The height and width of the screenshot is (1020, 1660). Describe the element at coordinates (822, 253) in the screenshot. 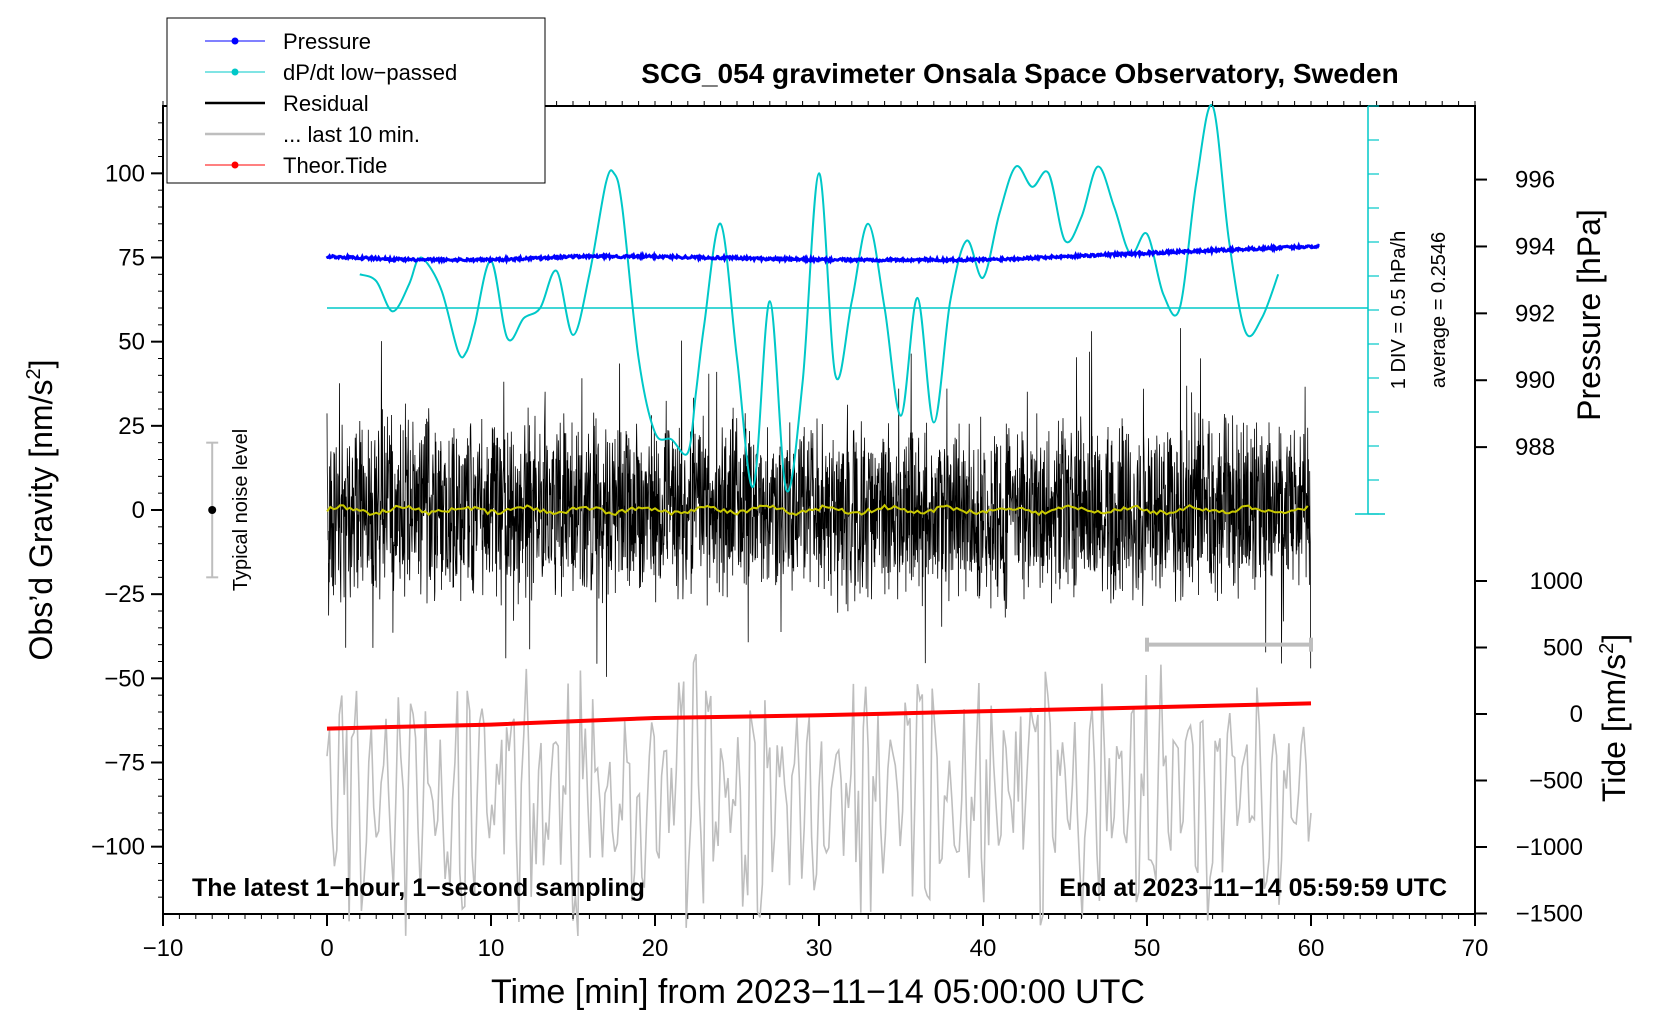

I see `pressure-series` at that location.